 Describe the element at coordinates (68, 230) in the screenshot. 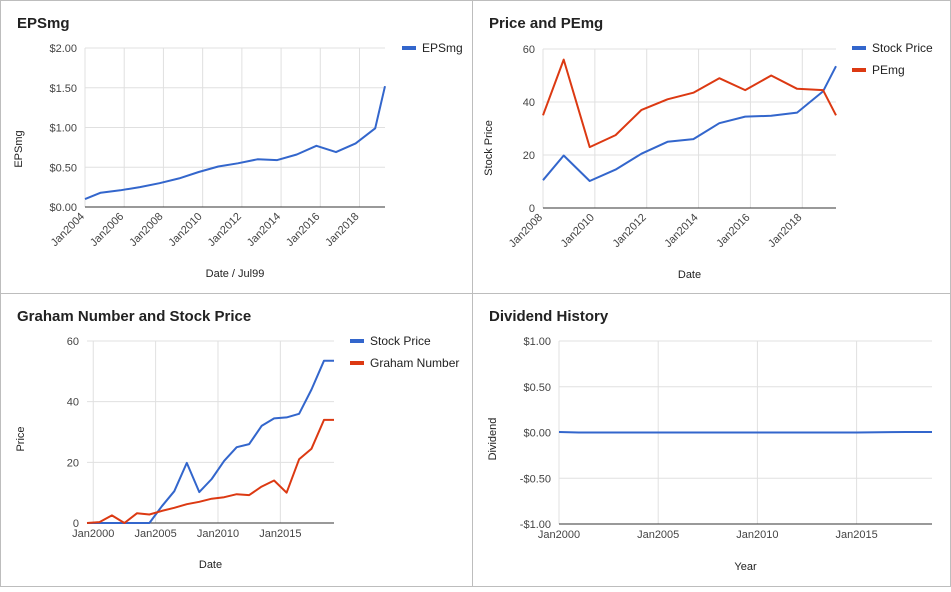

I see `x-tick-label: Jan2004` at that location.